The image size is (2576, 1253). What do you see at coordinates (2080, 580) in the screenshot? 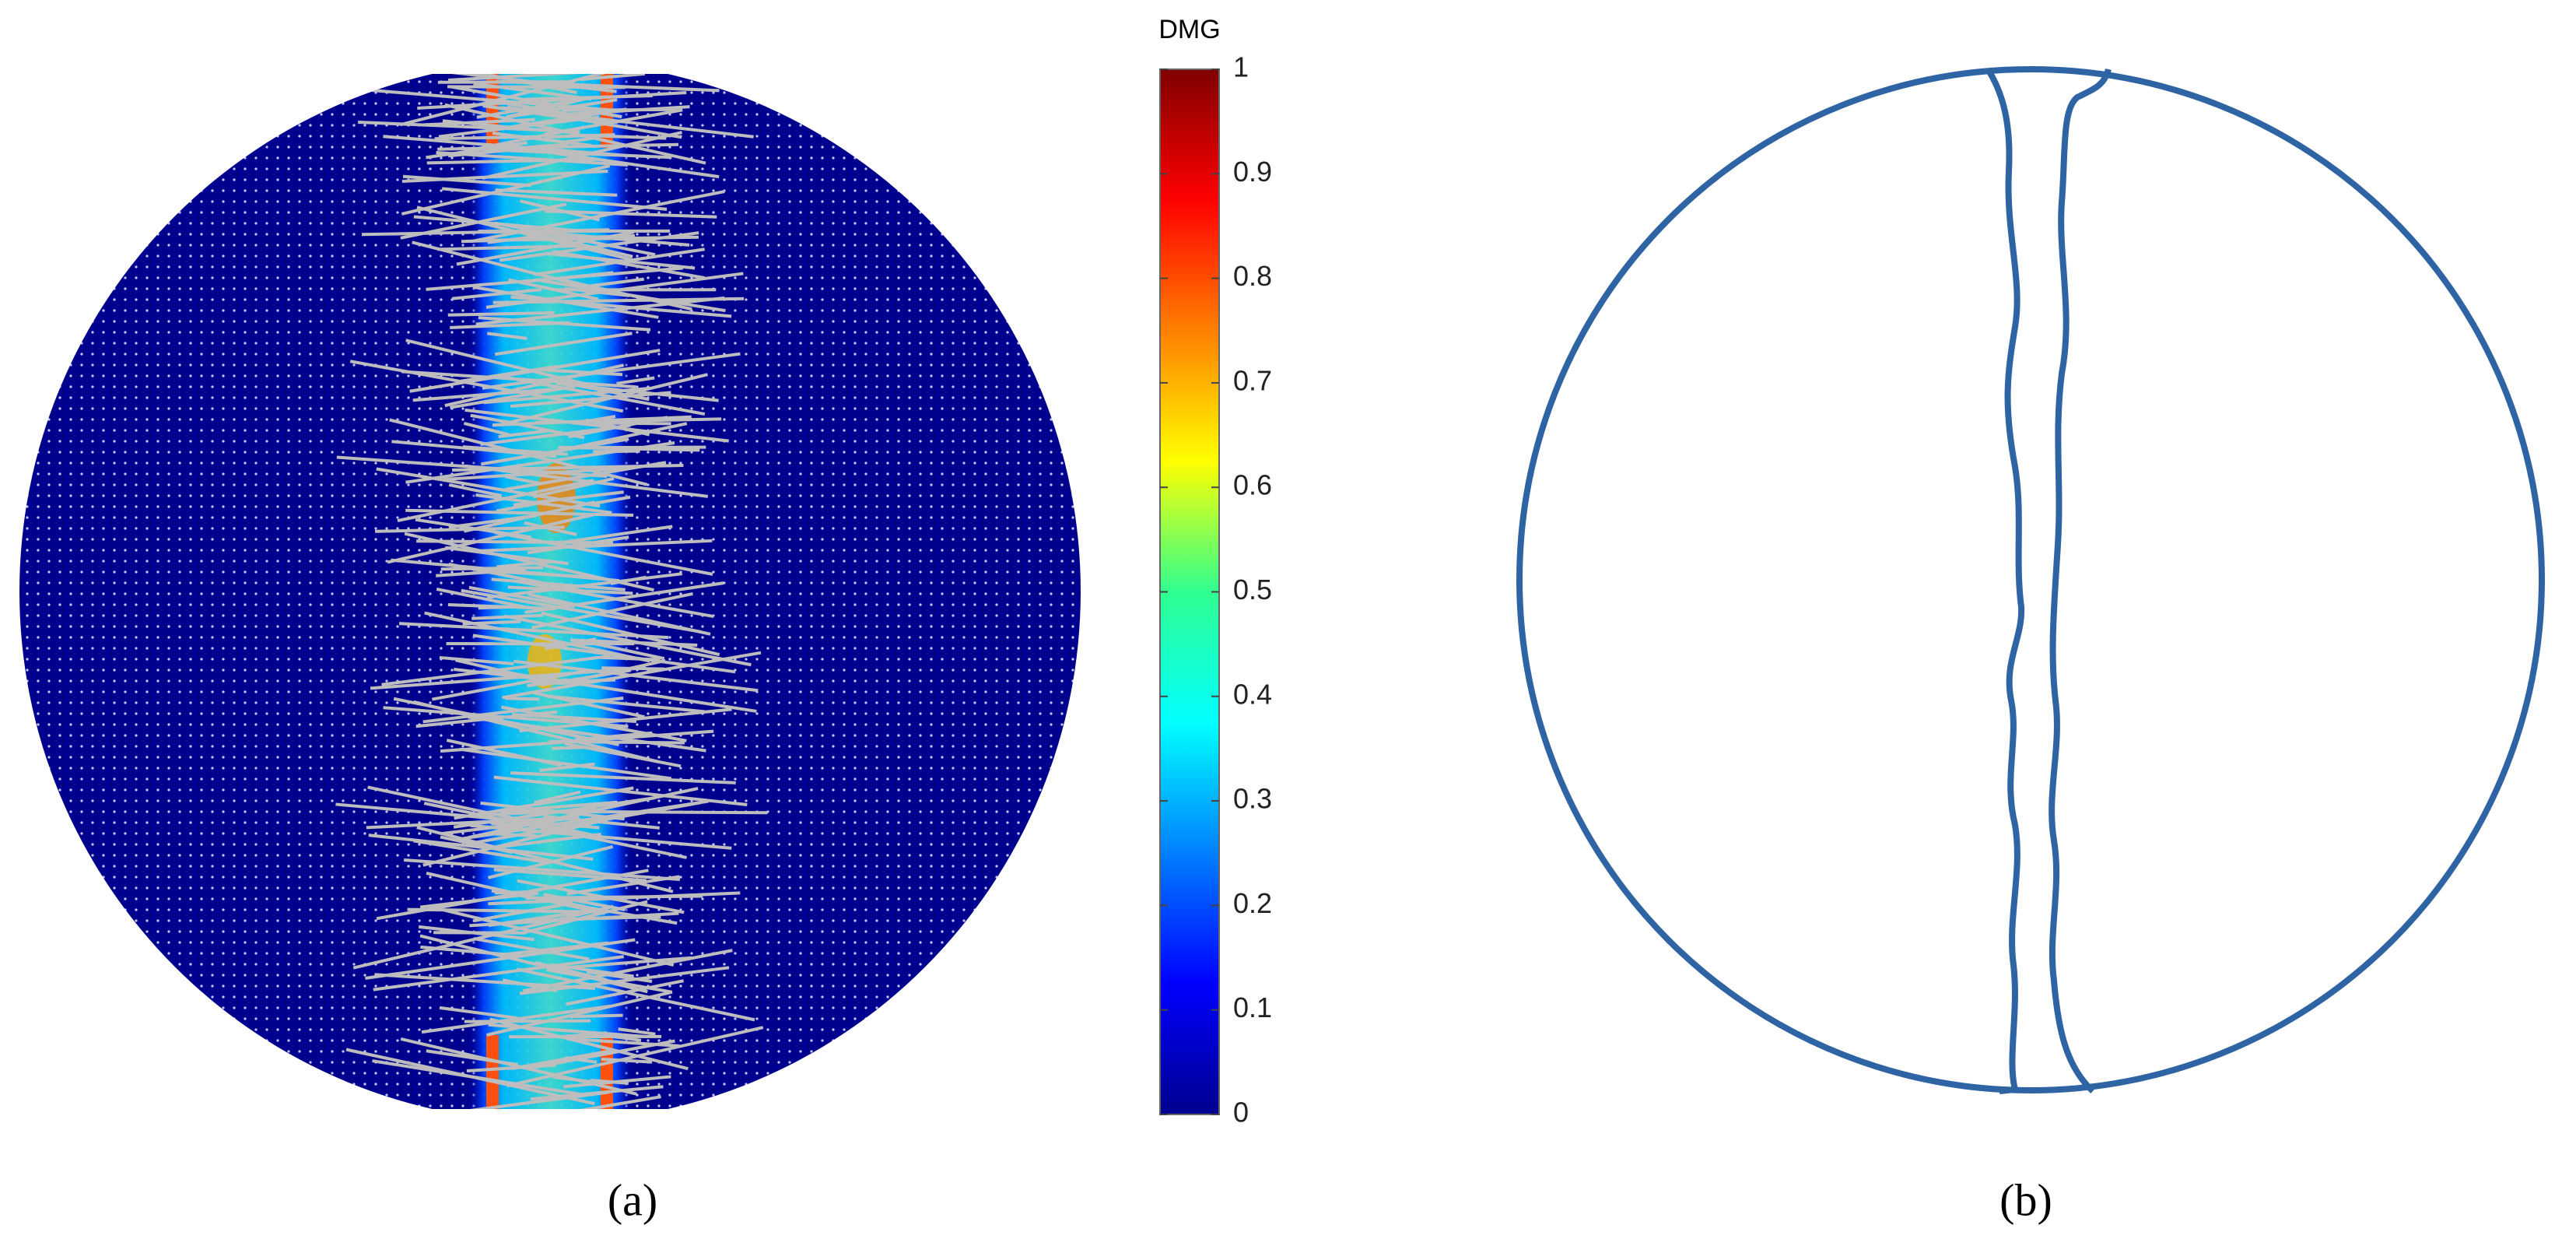
I see `crack-right` at bounding box center [2080, 580].